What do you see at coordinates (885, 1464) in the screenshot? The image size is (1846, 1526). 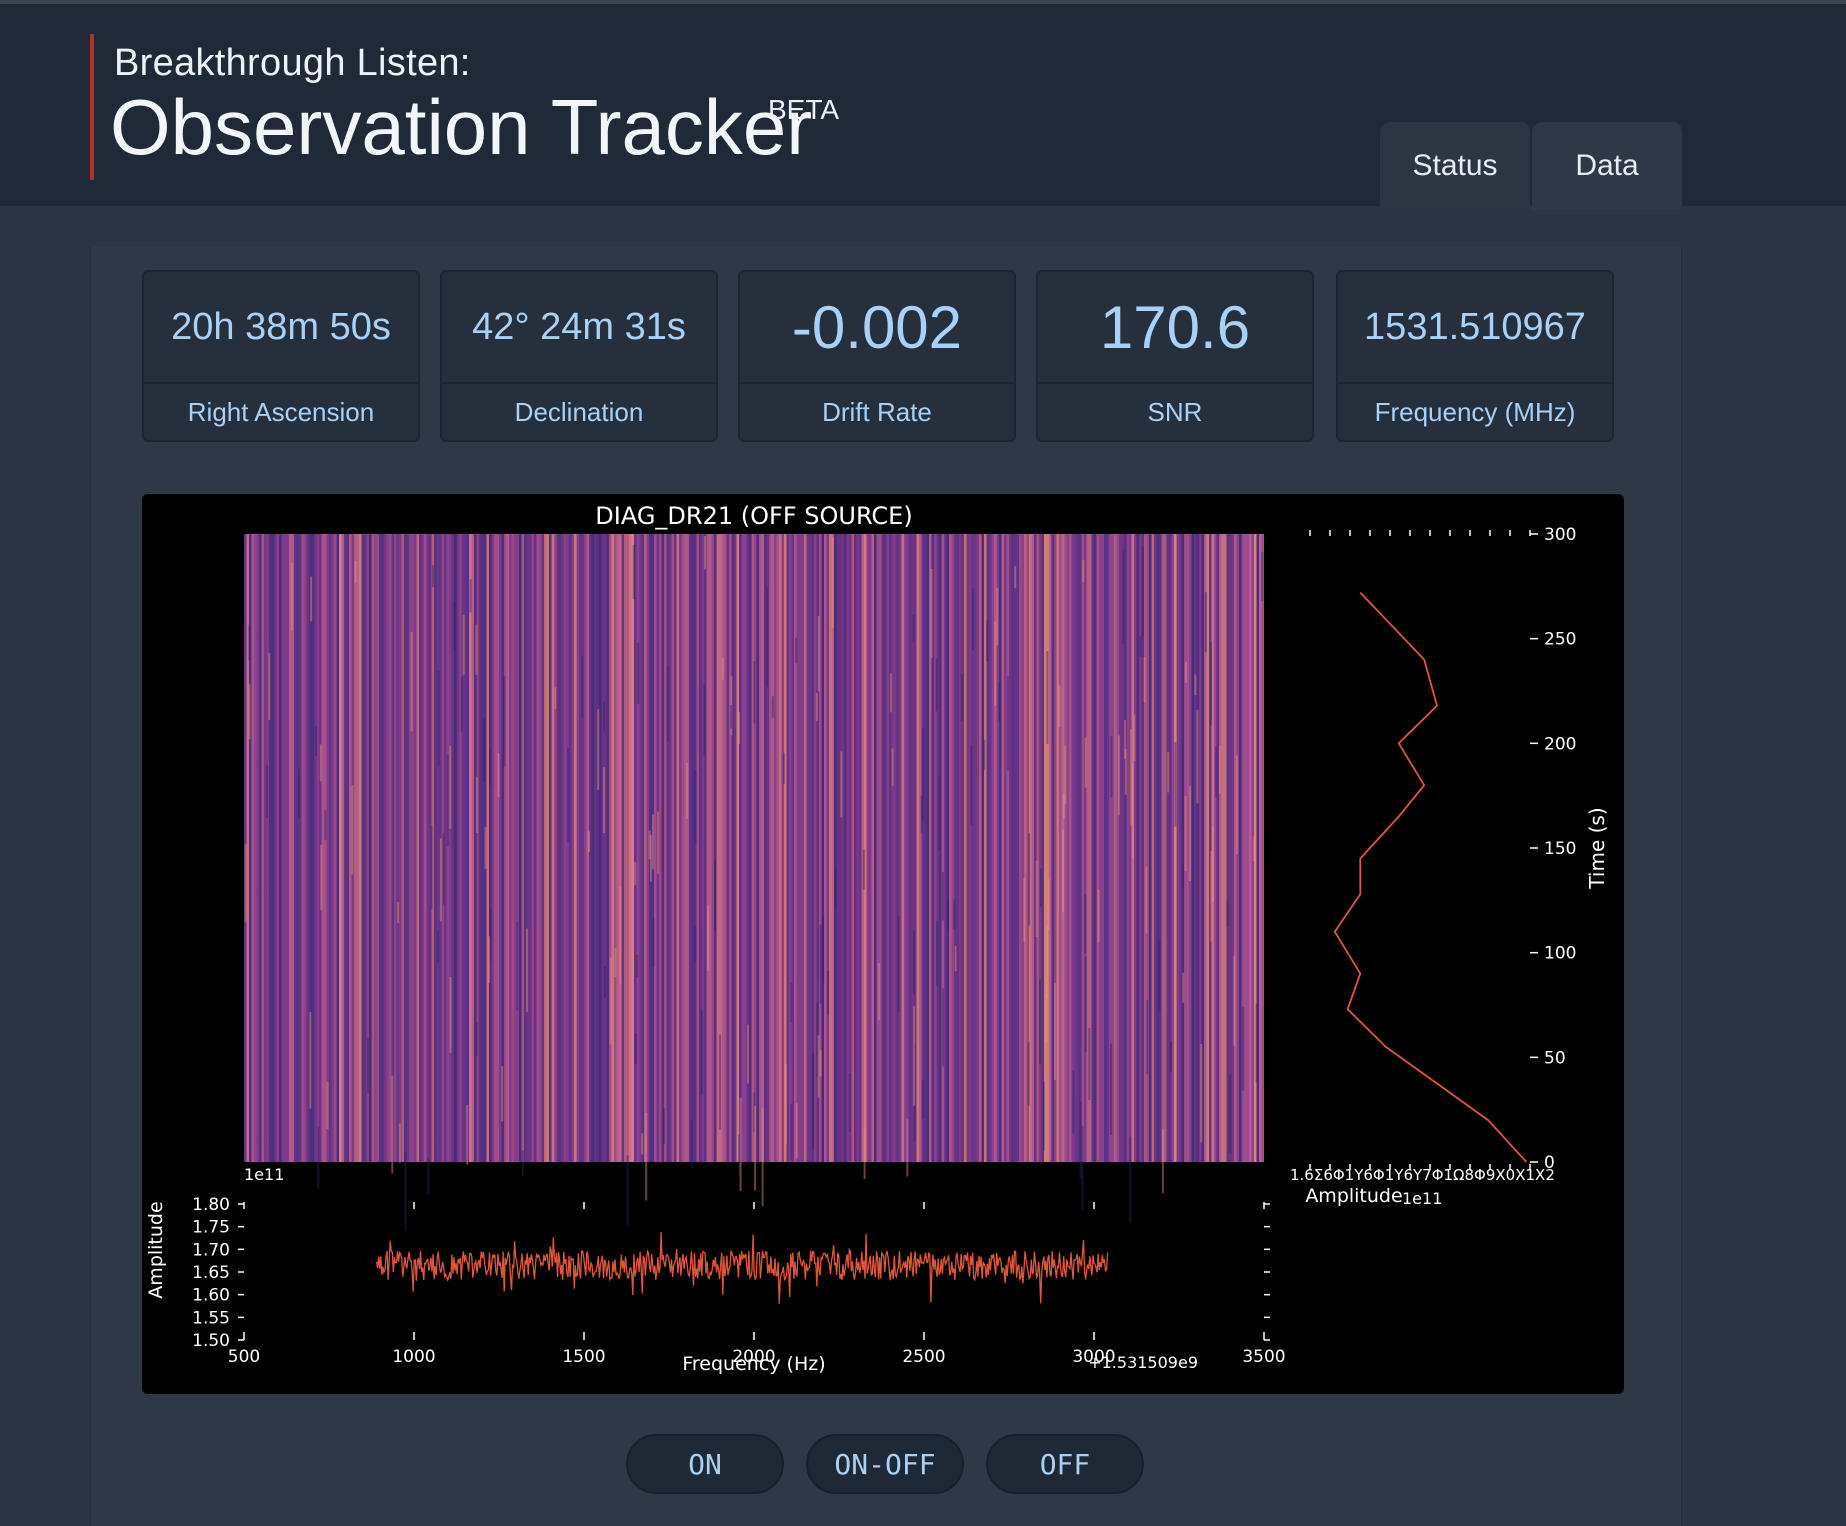 I see `on-off-button: ON-OFF` at bounding box center [885, 1464].